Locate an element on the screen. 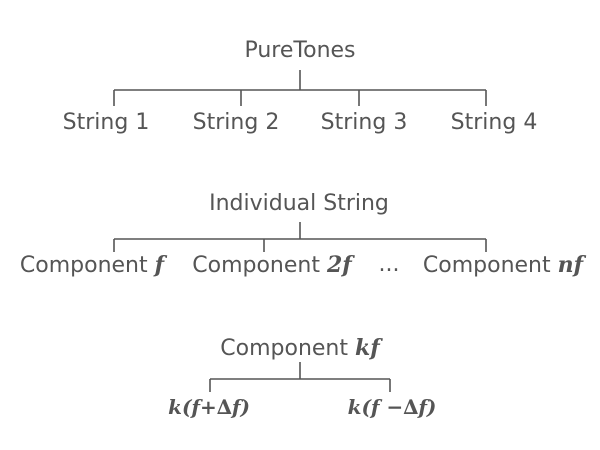 Image resolution: width=600 pixels, height=450 pixels. tree2-child-3: Component nf is located at coordinates (503, 265).